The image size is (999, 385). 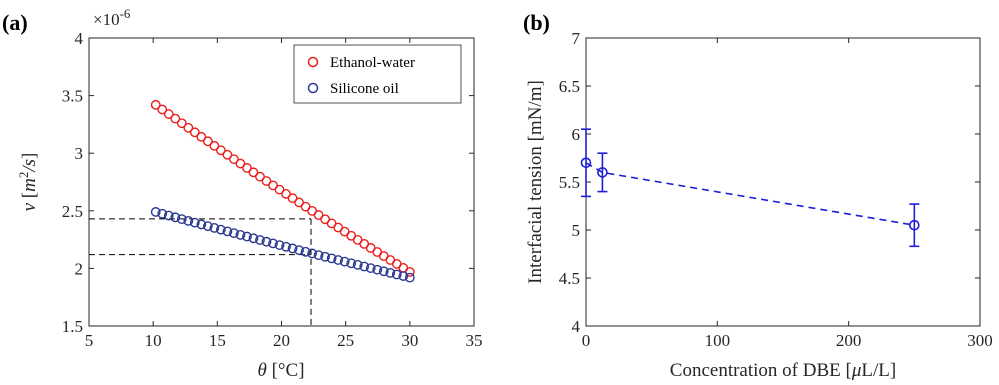 What do you see at coordinates (536, 22) in the screenshot?
I see `panel-b-label: (b)` at bounding box center [536, 22].